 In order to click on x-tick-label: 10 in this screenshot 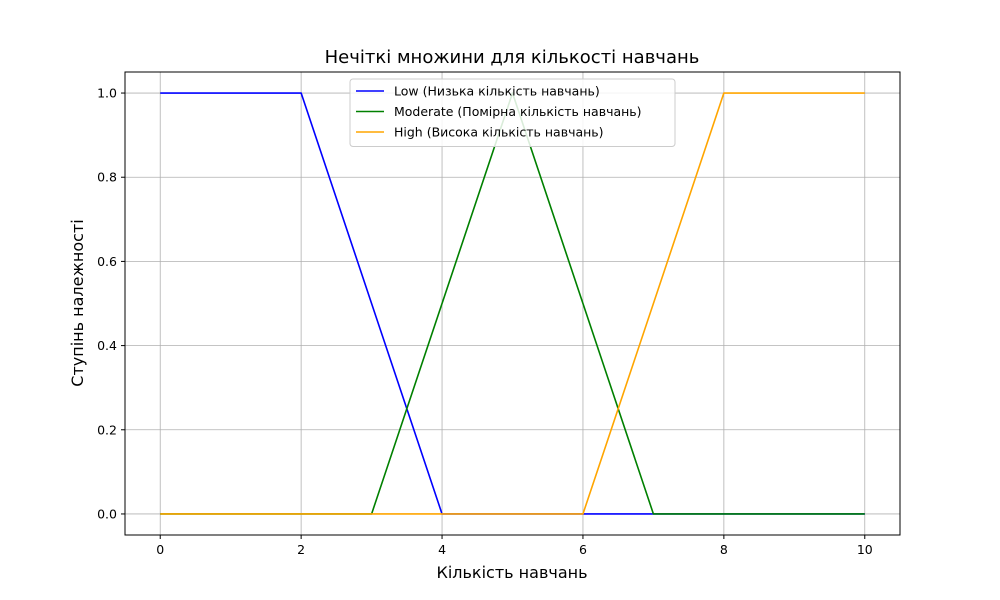, I will do `click(865, 549)`.